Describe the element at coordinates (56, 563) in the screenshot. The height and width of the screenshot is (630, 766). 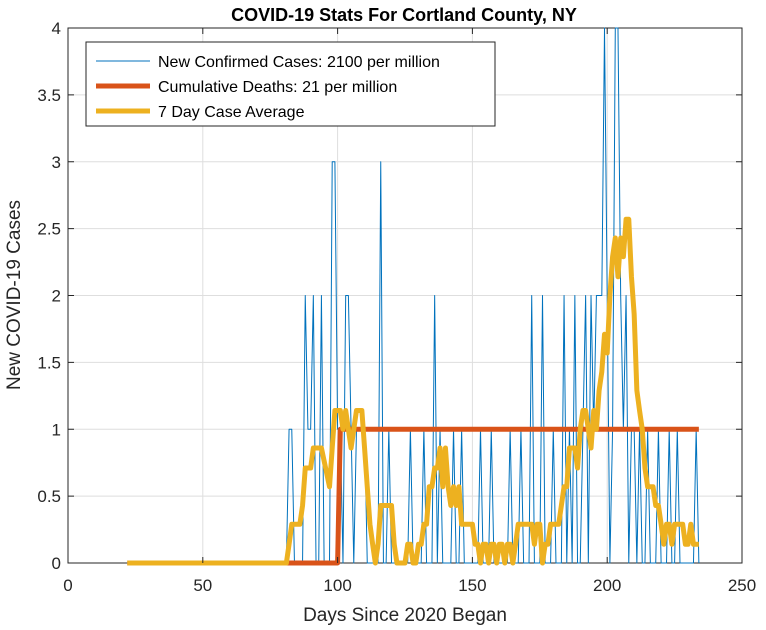
I see `y-tick-label: 0` at that location.